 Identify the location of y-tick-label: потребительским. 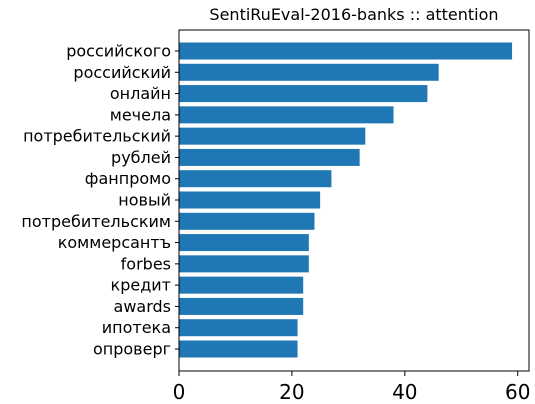
(96, 221).